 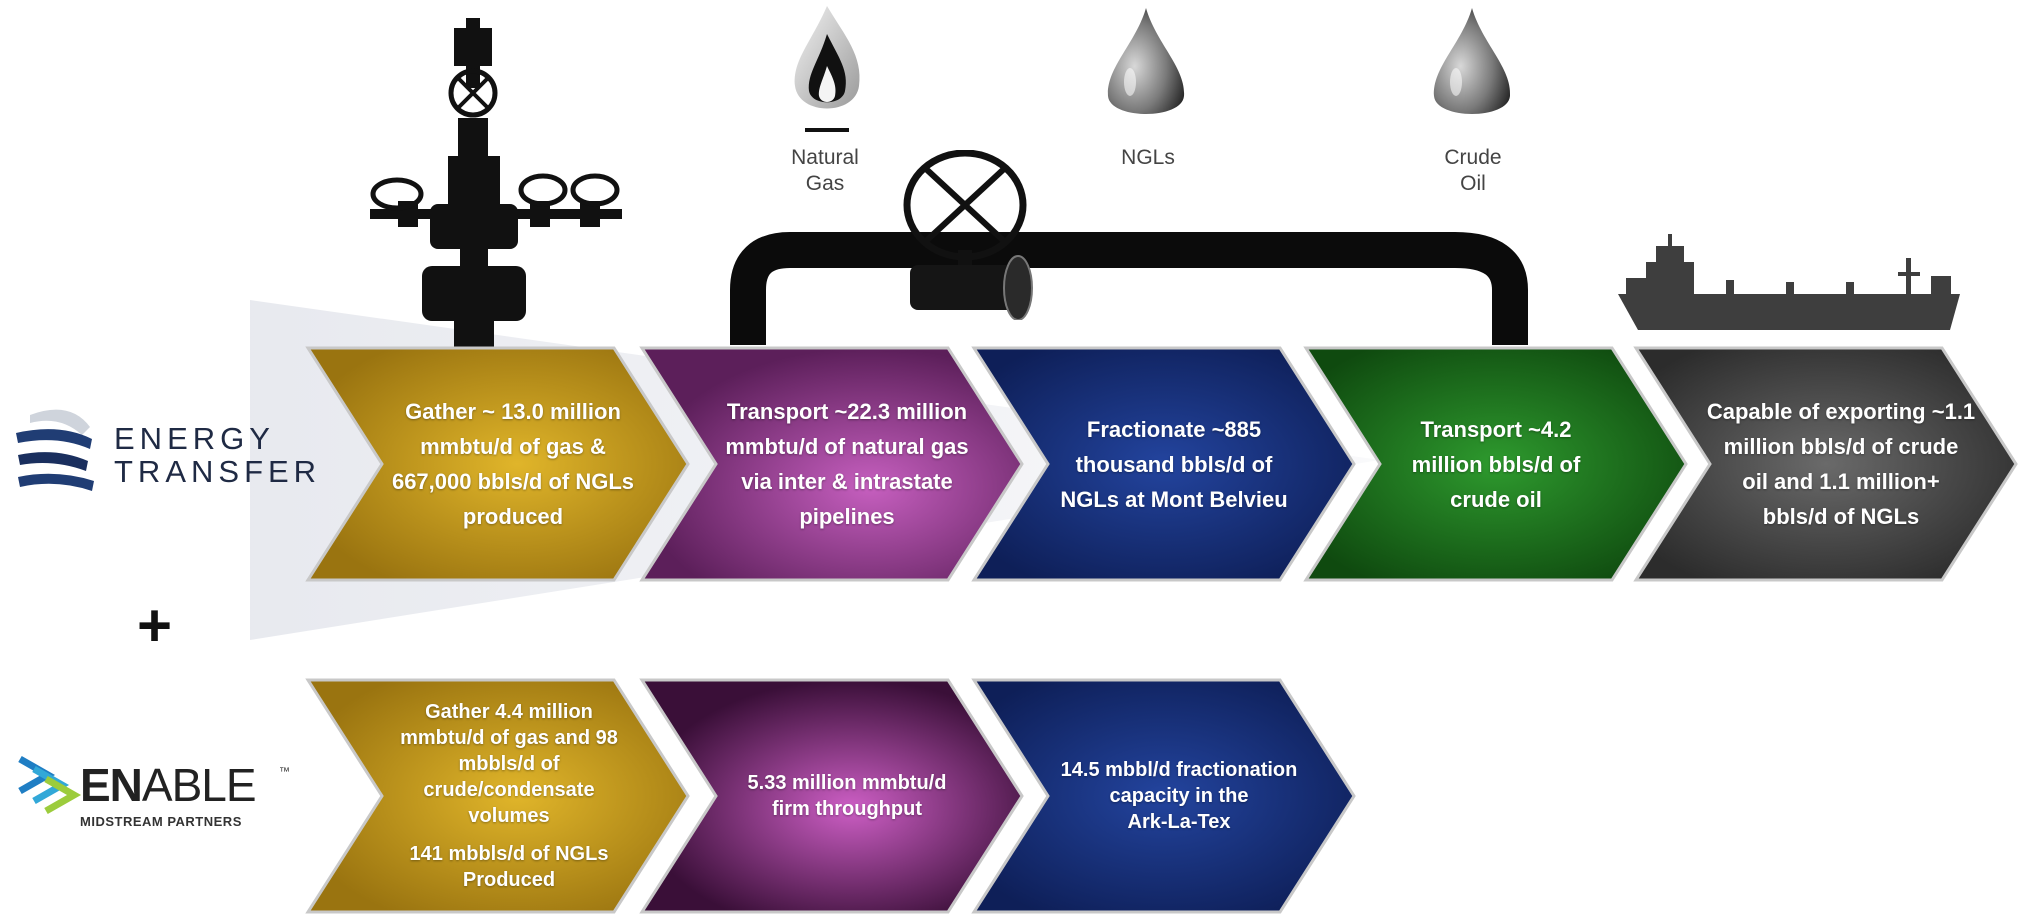 What do you see at coordinates (509, 712) in the screenshot?
I see `stage-text-line: Gather 4.4 million` at bounding box center [509, 712].